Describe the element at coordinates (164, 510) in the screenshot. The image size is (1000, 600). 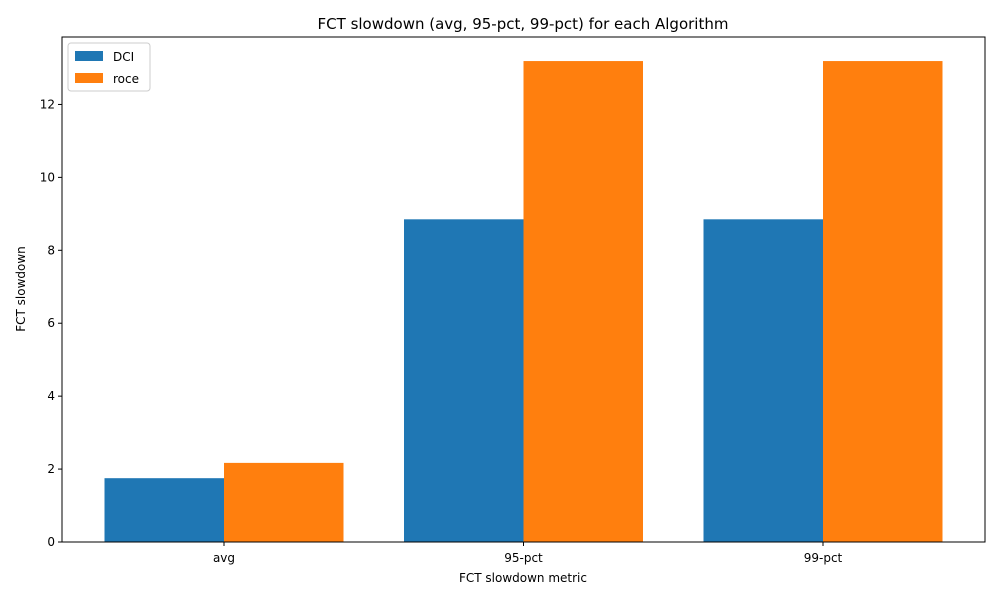
I see `bar-dci-avg` at that location.